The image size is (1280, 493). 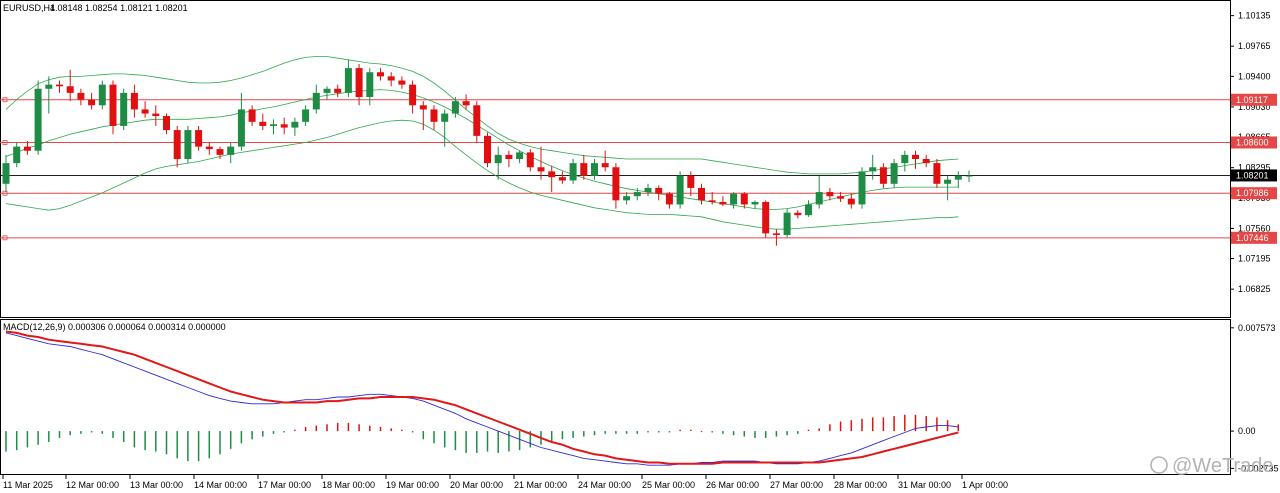 I want to click on level-price-label: 1.08600, so click(x=1252, y=142).